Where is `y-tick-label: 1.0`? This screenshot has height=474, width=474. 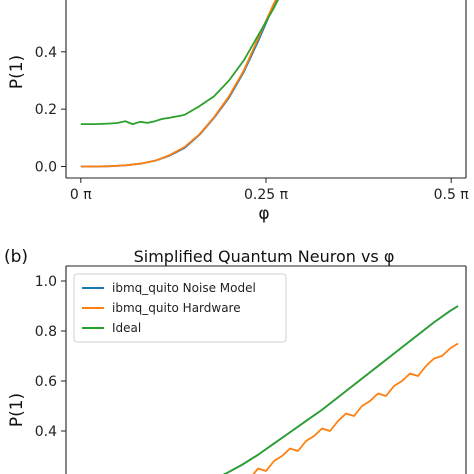
y-tick-label: 1.0 is located at coordinates (46, 282).